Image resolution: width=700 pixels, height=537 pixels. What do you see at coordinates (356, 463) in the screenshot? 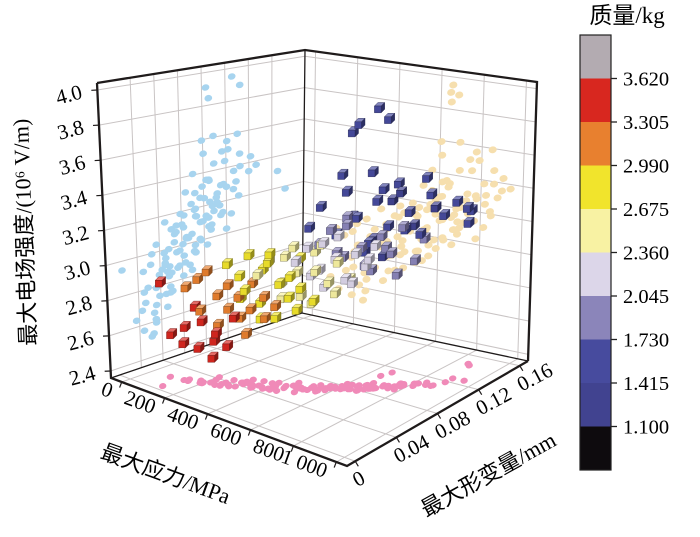
I see `y-tick-mark` at bounding box center [356, 463].